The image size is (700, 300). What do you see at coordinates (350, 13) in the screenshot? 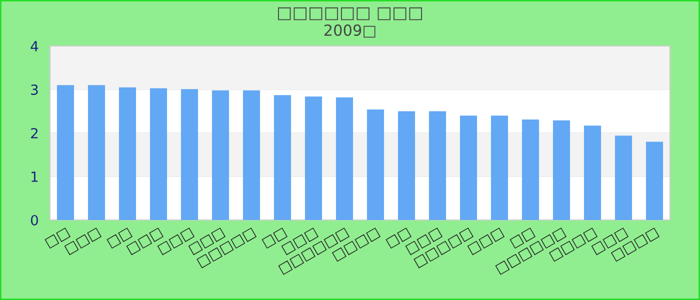
I see `chart-title: □□□□□□ □□□` at bounding box center [350, 13].